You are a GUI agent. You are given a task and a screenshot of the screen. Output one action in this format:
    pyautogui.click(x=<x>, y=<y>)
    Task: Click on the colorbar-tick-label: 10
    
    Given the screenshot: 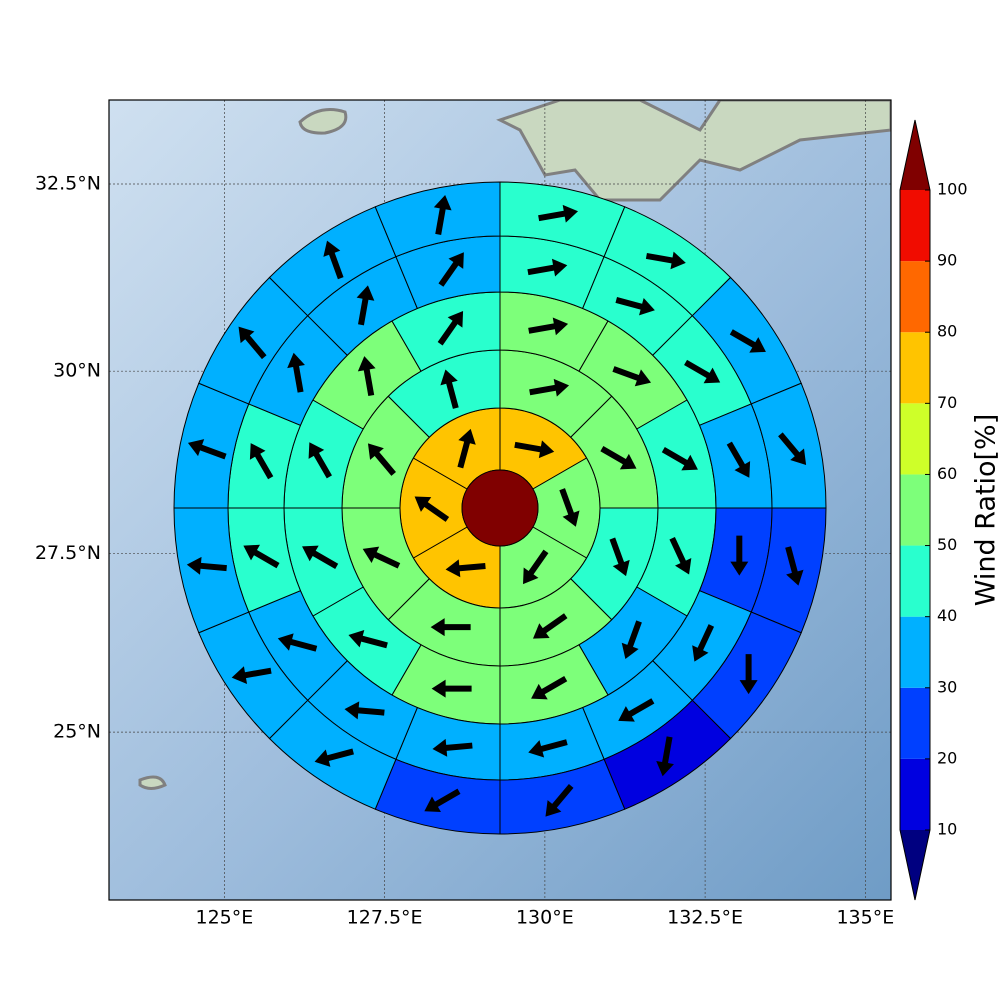 What is the action you would take?
    pyautogui.click(x=947, y=829)
    